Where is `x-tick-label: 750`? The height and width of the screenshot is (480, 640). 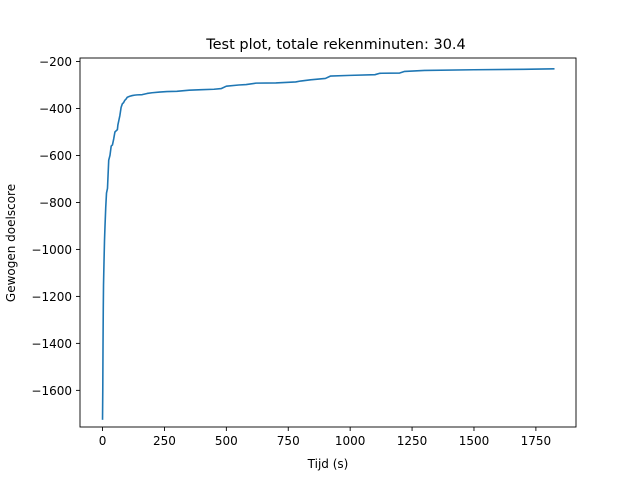 x-tick-label: 750 is located at coordinates (288, 441).